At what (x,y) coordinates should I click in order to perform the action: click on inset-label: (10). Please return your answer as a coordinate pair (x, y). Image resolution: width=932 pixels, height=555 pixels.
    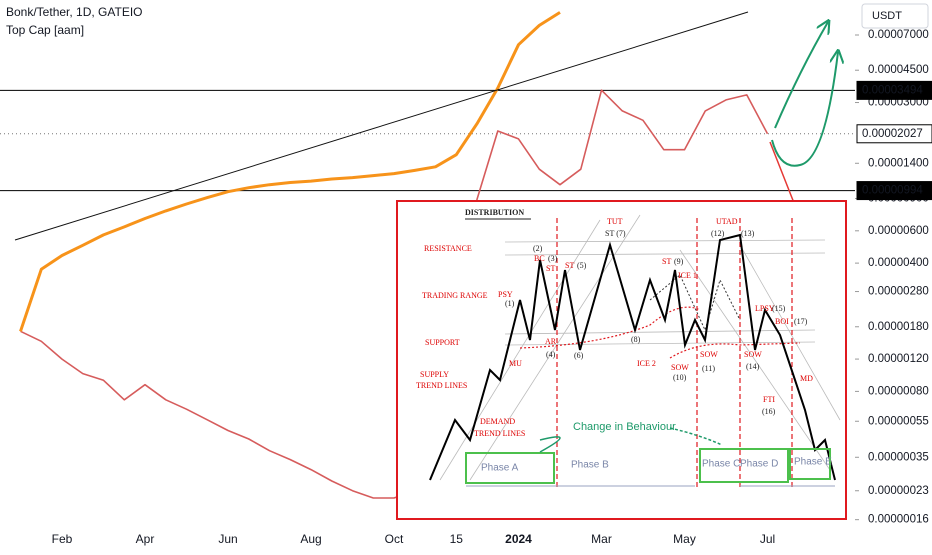
    Looking at the image, I should click on (680, 377).